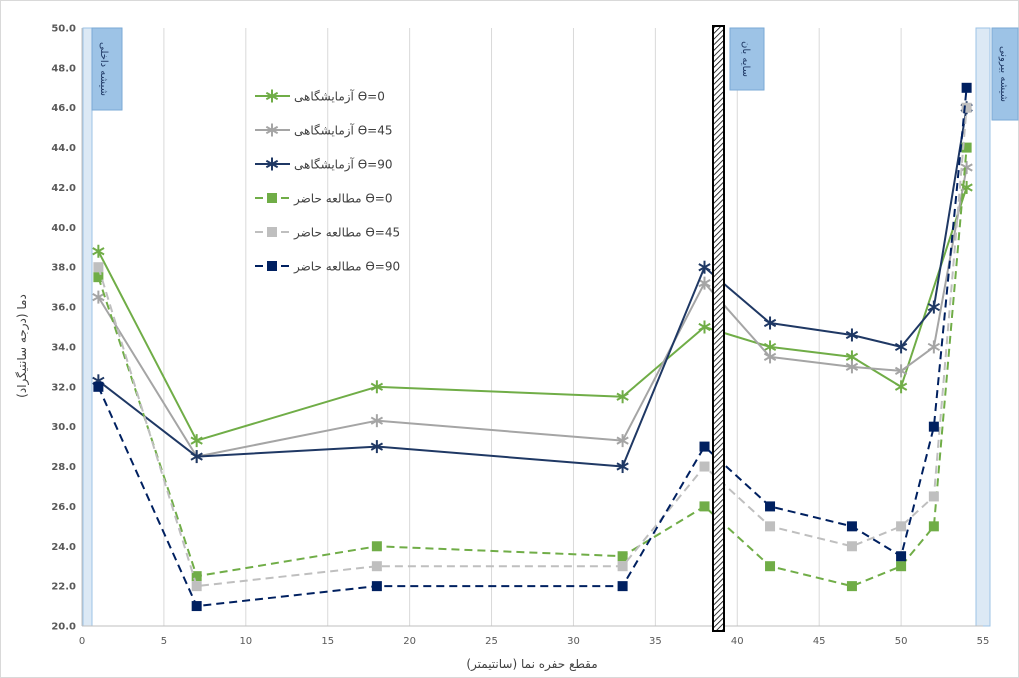 This screenshot has width=1019, height=678. What do you see at coordinates (63, 68) in the screenshot?
I see `y-tick-label: 48.0` at bounding box center [63, 68].